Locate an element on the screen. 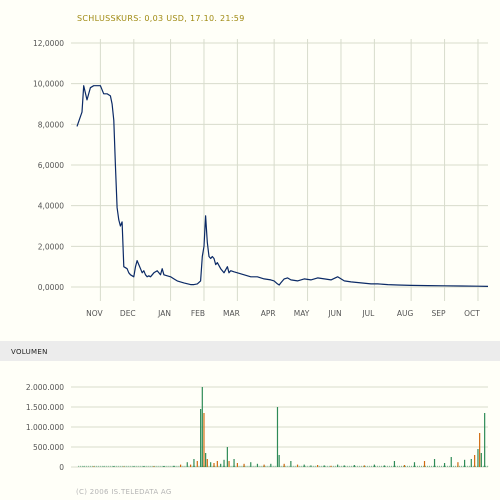 The image size is (500, 500). price-tick-label: 10,0000 is located at coordinates (48, 84).